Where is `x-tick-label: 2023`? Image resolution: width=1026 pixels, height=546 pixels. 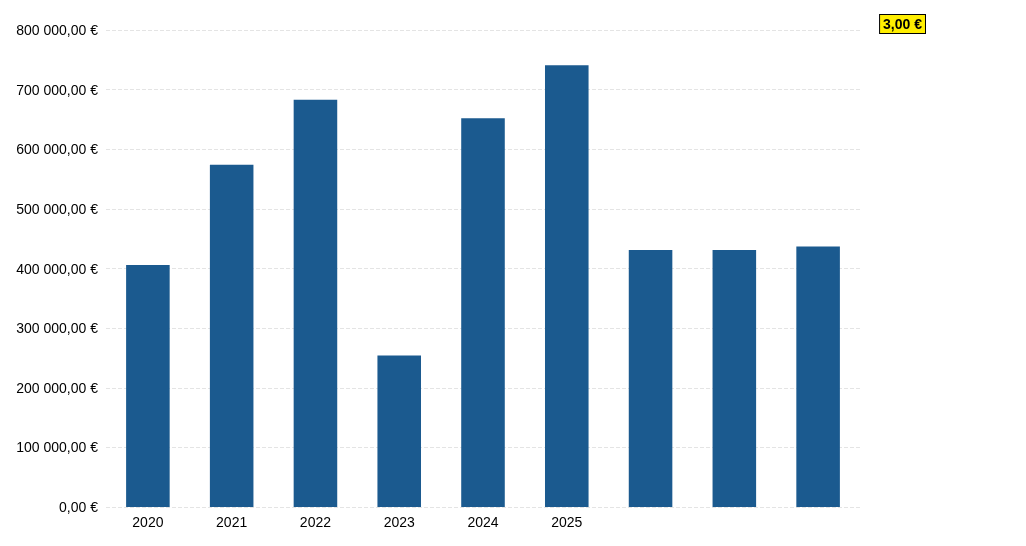 x-tick-label: 2023 is located at coordinates (399, 522).